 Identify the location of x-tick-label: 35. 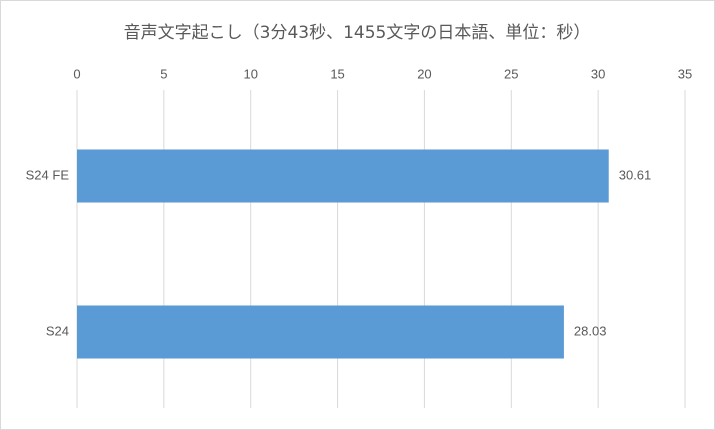
(685, 73).